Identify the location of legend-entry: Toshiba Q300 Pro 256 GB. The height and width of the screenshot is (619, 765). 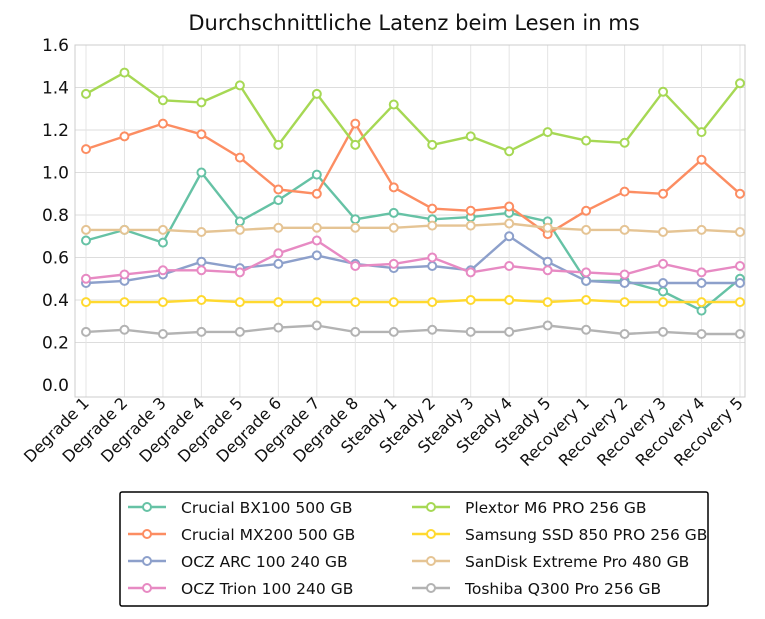
(536, 589).